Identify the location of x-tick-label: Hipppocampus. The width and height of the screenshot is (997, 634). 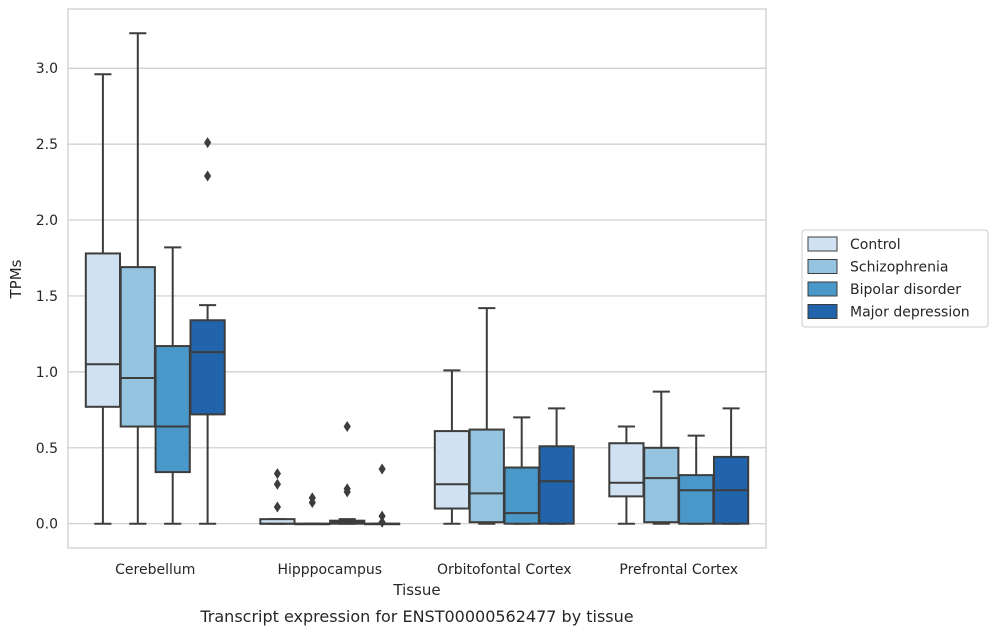
(329, 570).